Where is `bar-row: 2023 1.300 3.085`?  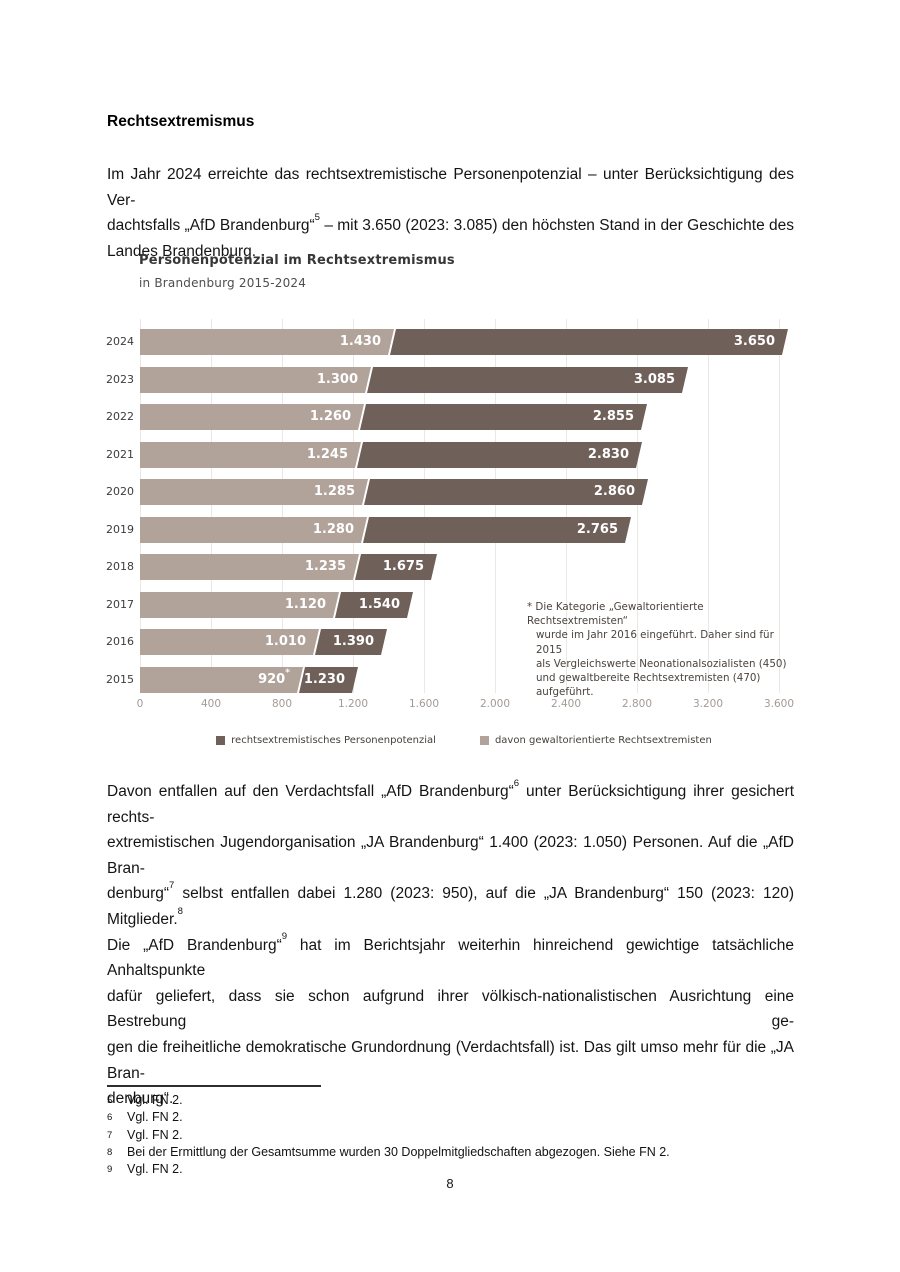
bar-row: 2023 1.300 3.085 is located at coordinates (447, 380).